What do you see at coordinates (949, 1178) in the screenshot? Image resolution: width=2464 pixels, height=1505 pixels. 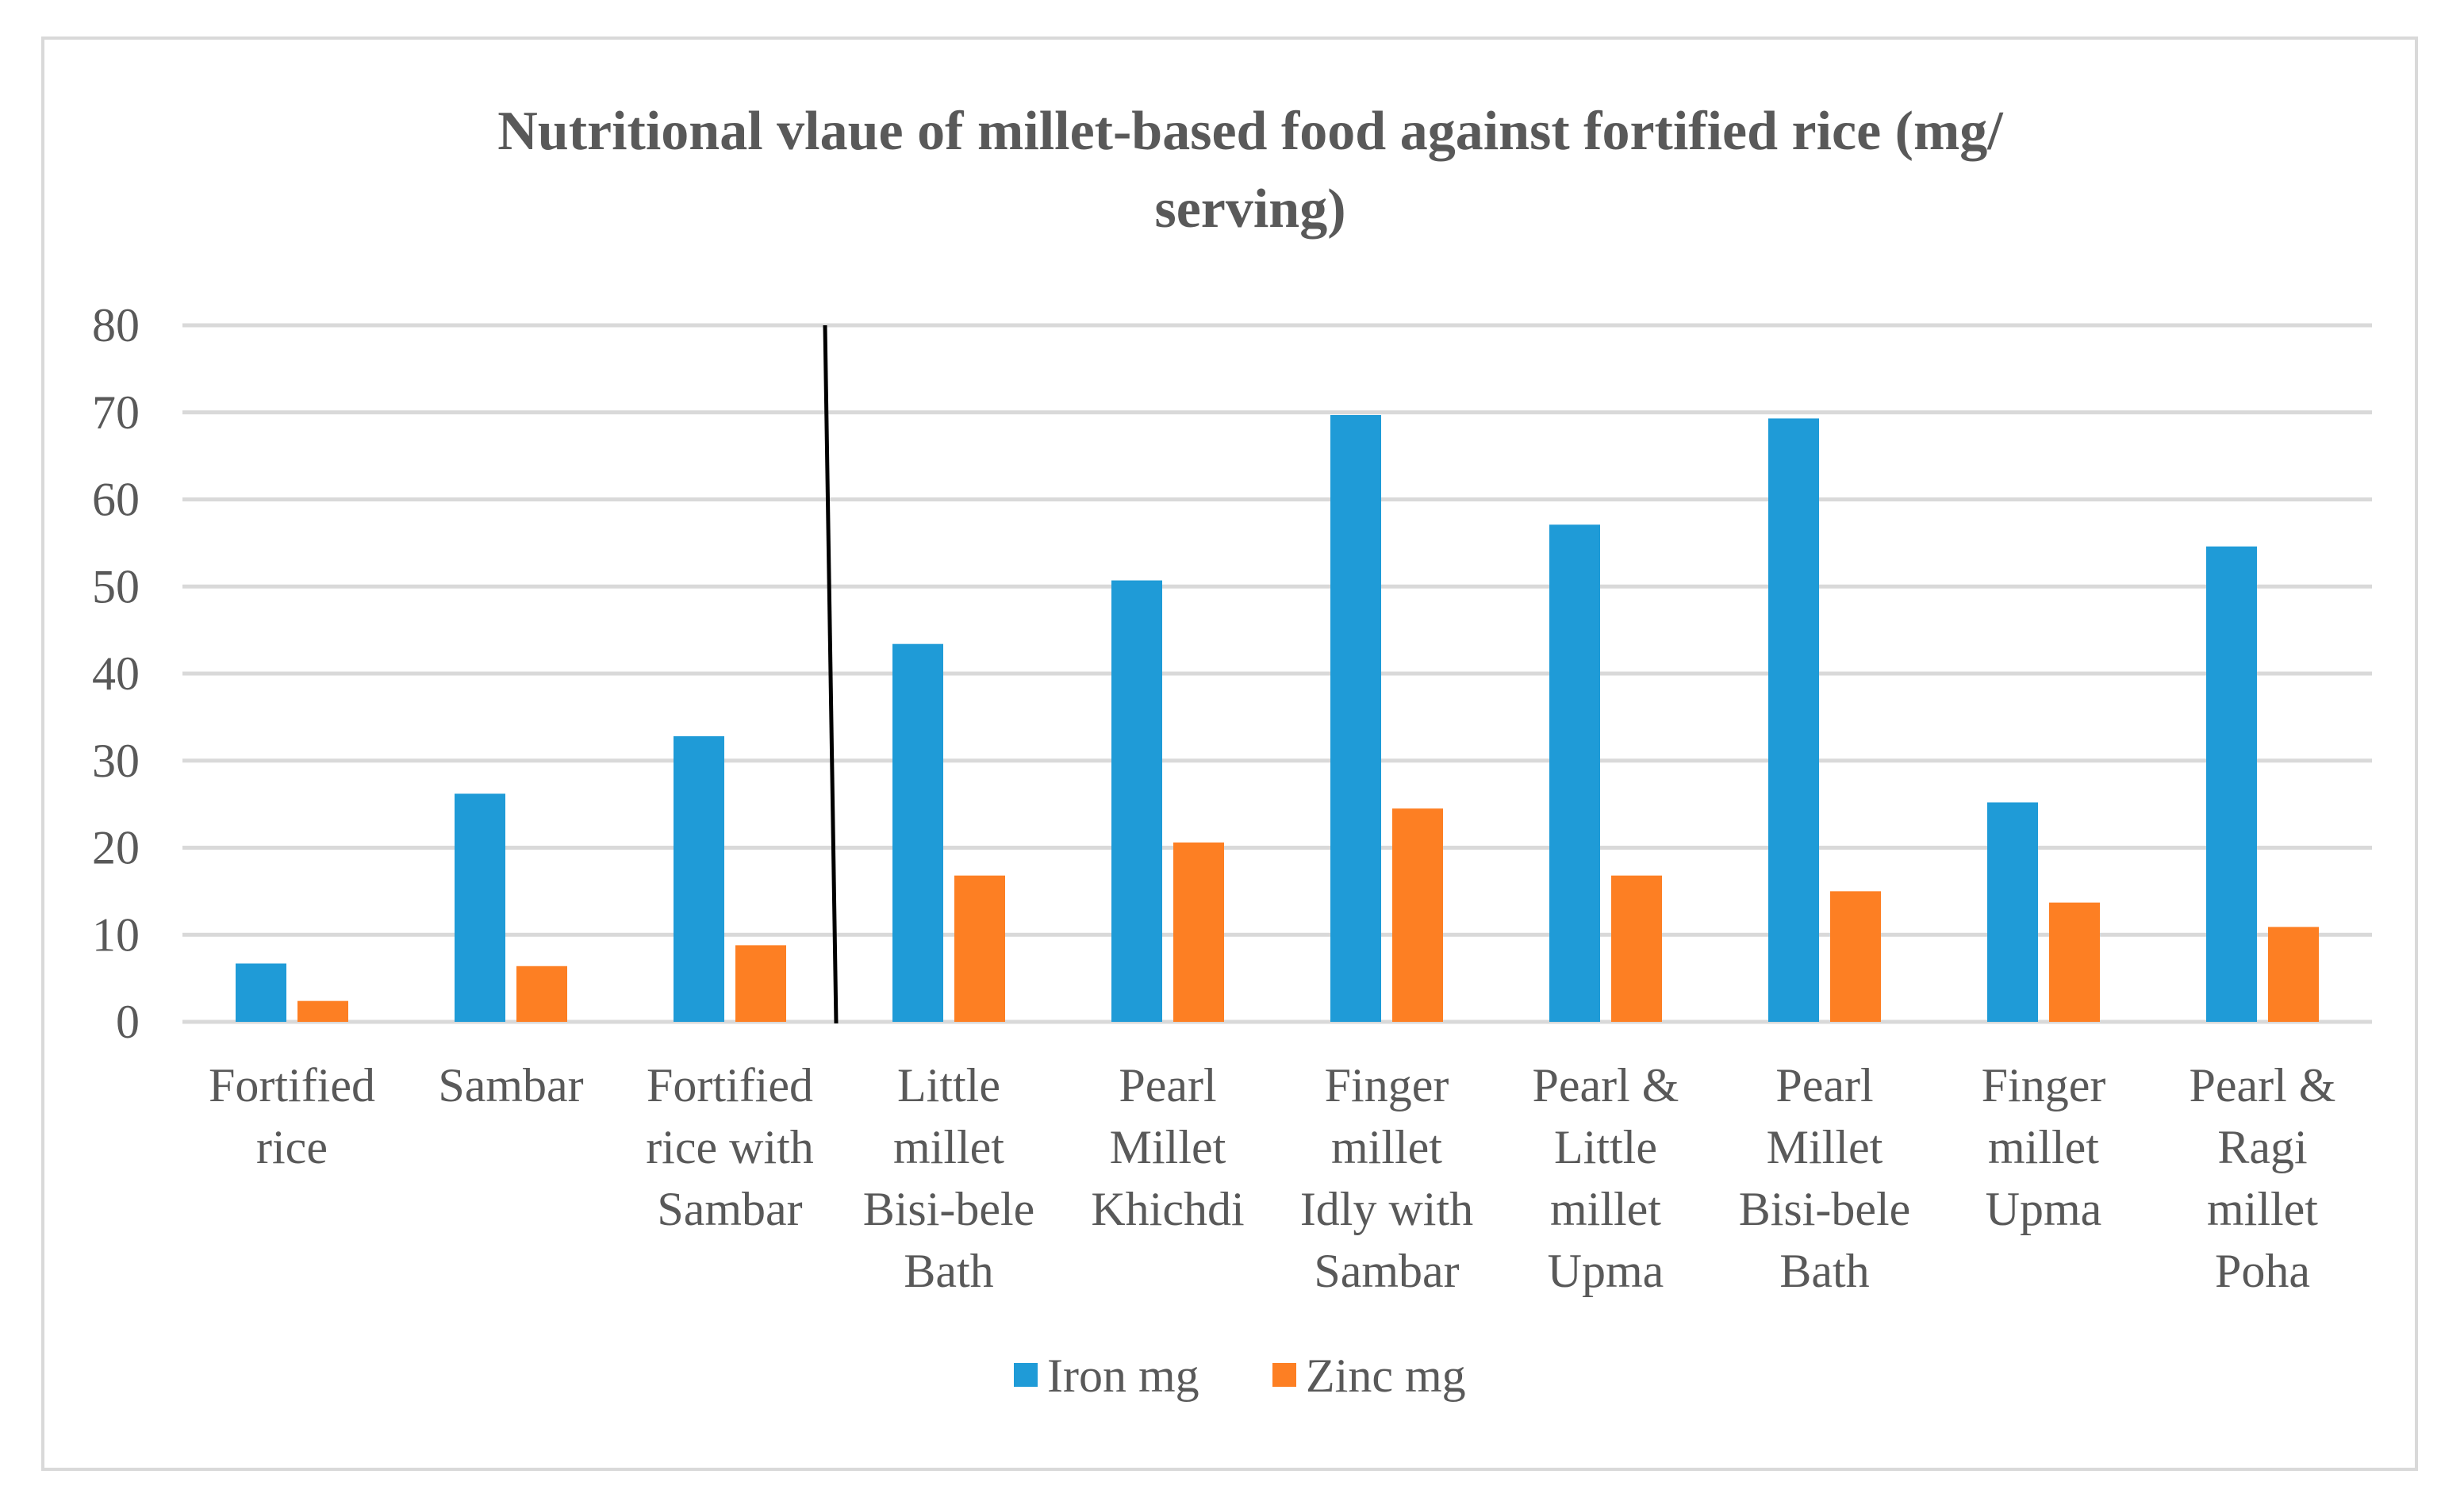 I see `x-category-label: Little millet Bisi-bele Bath` at bounding box center [949, 1178].